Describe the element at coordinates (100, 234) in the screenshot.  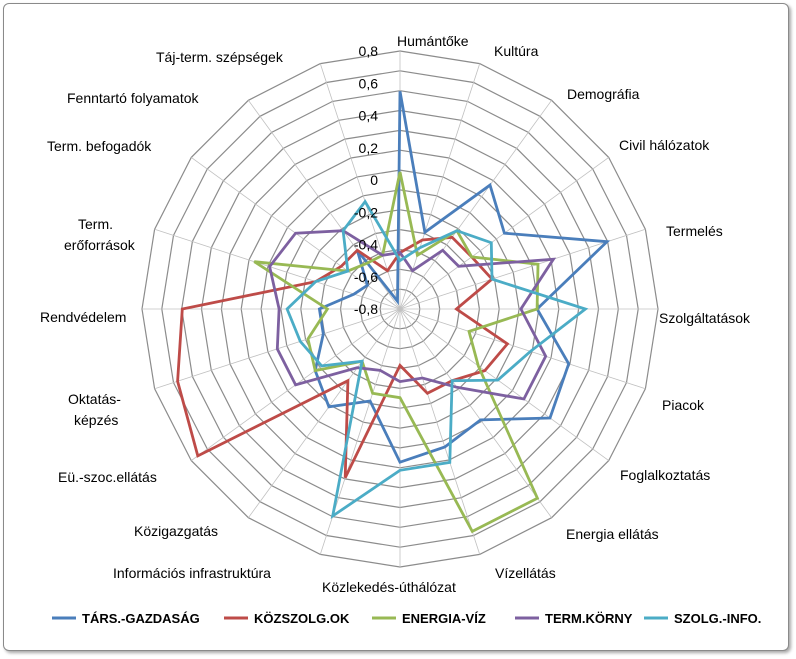
I see `category-label: Term. erőforrások` at that location.